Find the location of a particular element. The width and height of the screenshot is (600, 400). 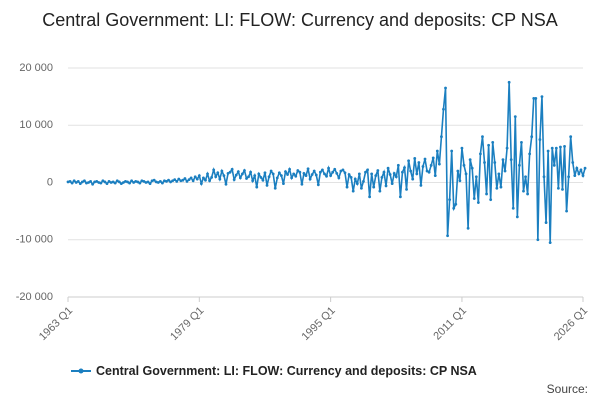

x-tick-label: 1995 Q1 is located at coordinates (318, 324).